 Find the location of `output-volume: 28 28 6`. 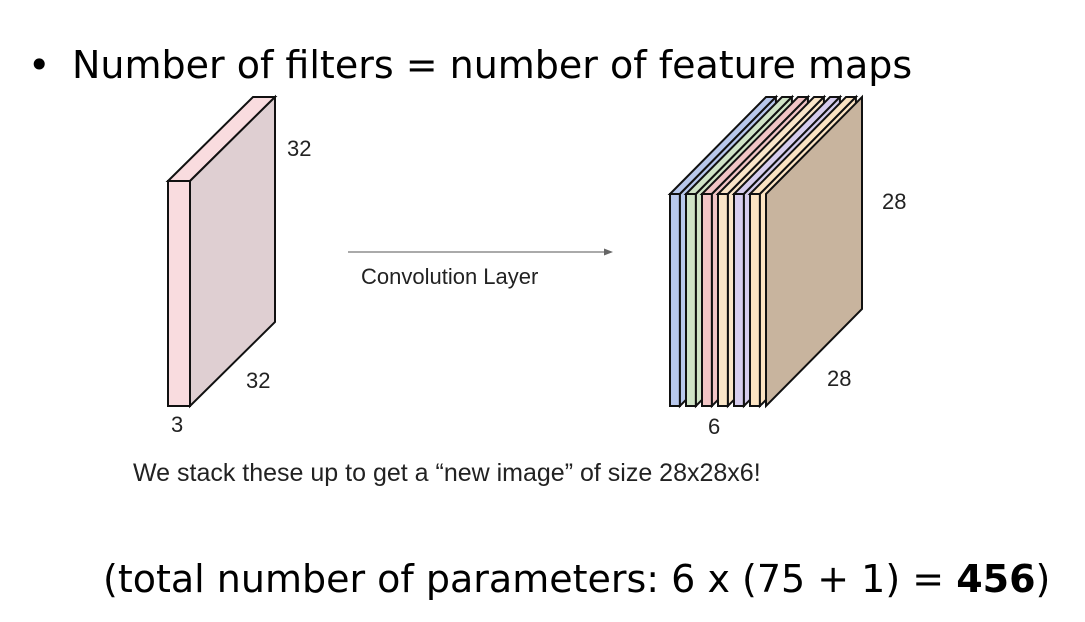

output-volume: 28 28 6 is located at coordinates (786, 266).